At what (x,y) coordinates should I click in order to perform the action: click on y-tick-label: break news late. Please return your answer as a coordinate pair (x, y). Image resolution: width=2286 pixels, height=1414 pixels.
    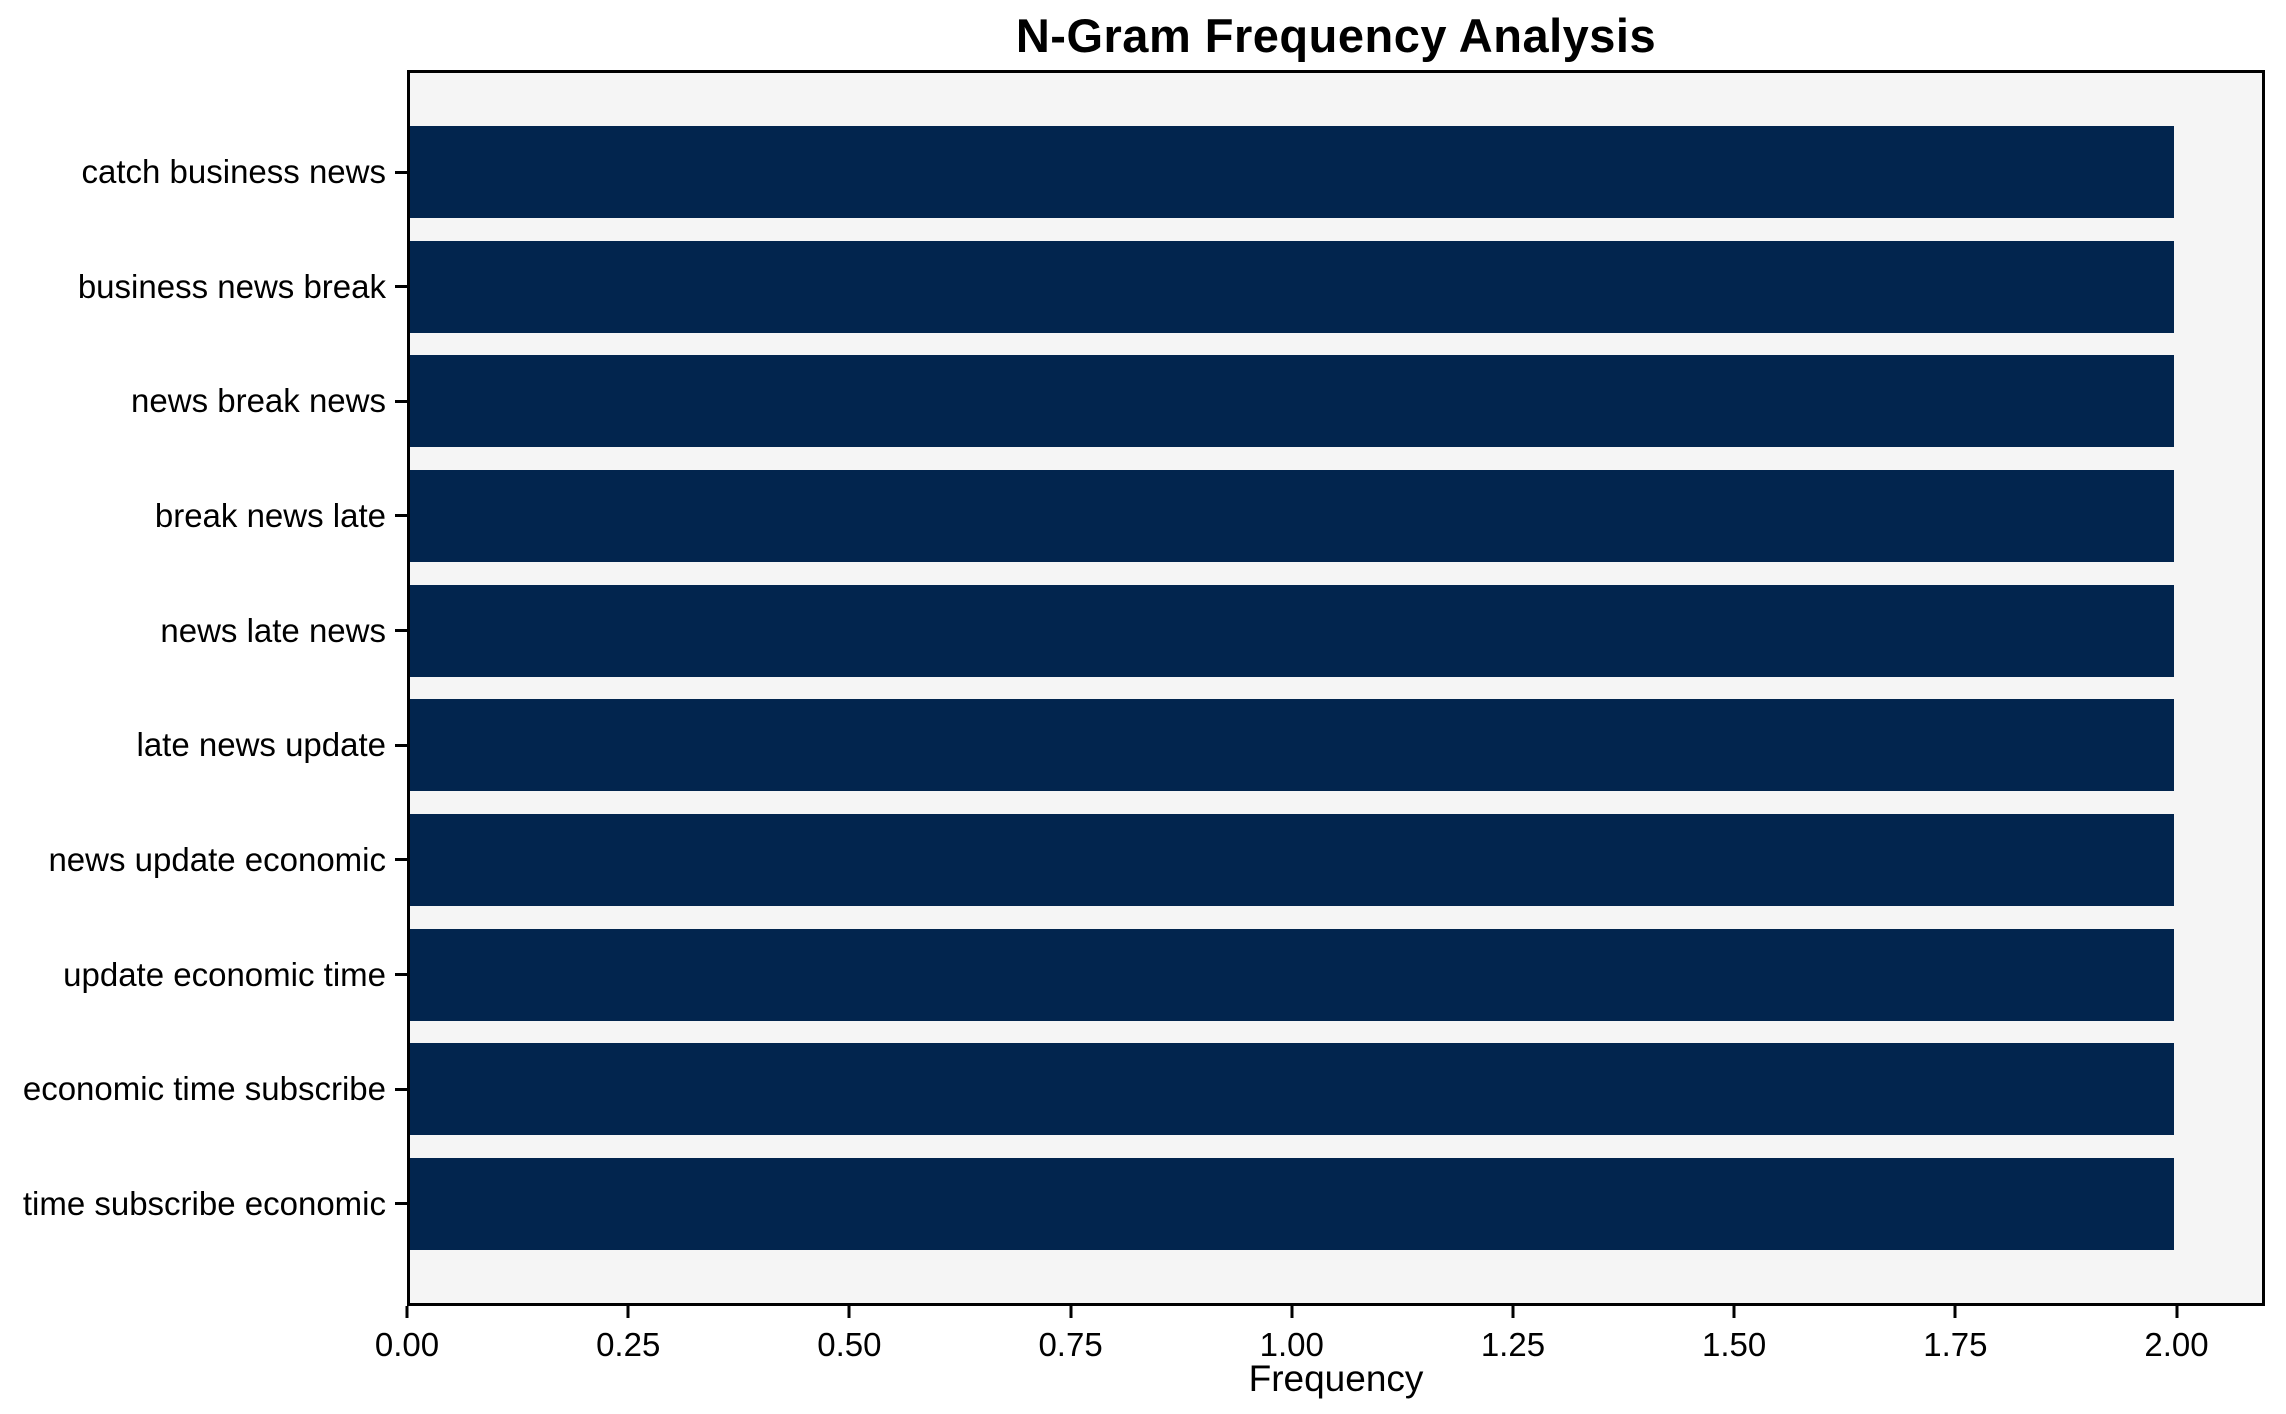
    Looking at the image, I should click on (270, 515).